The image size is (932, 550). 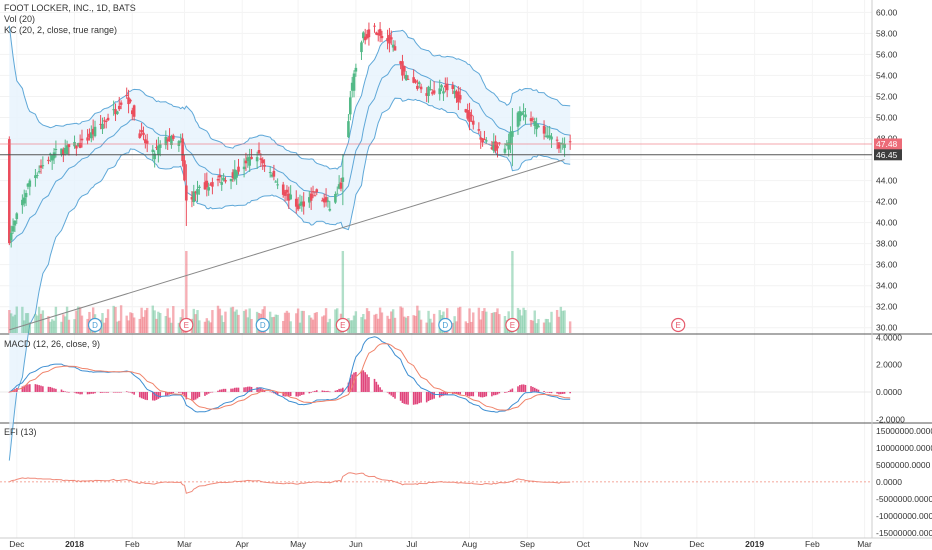 I want to click on earnings-marker-label: E, so click(x=512, y=325).